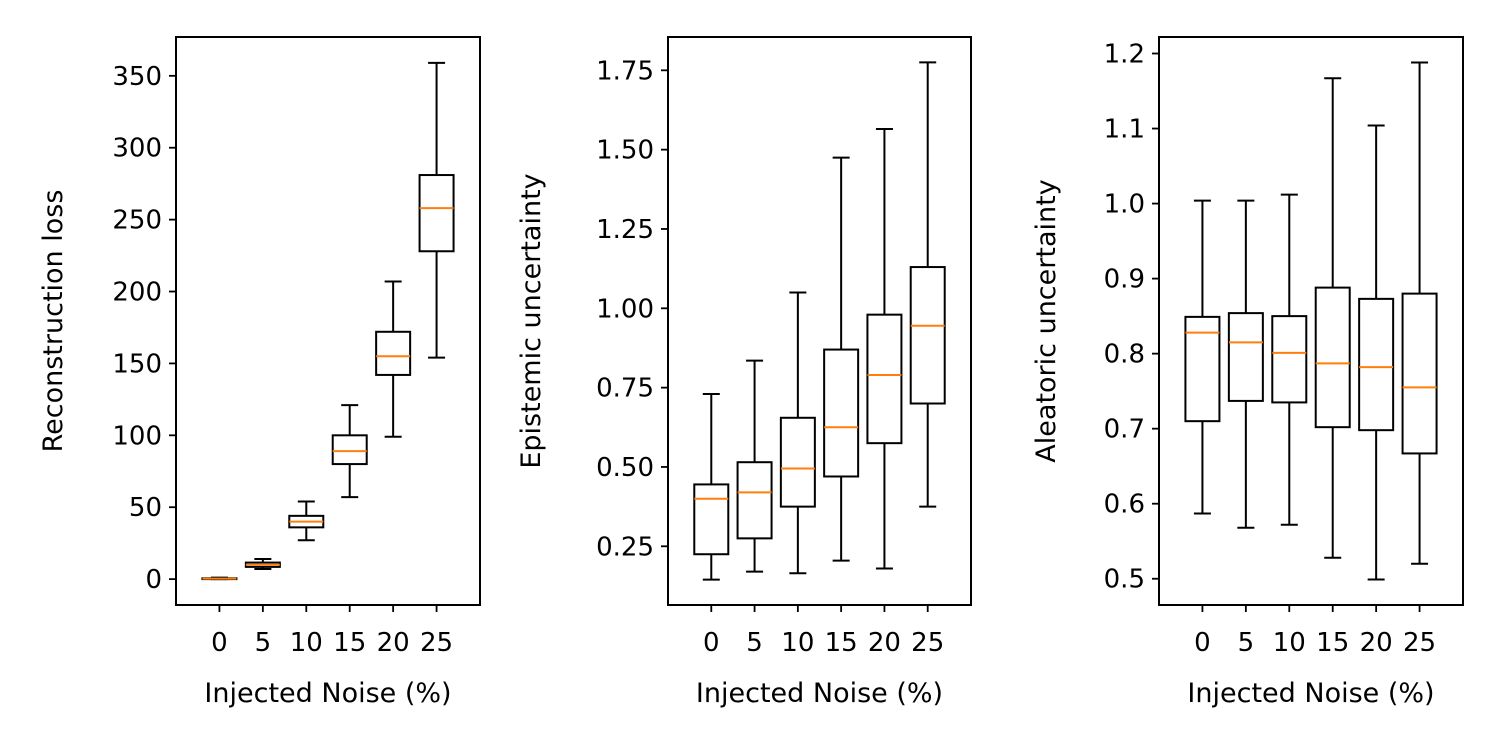  What do you see at coordinates (625, 389) in the screenshot?
I see `y-tick-label: 0.75` at bounding box center [625, 389].